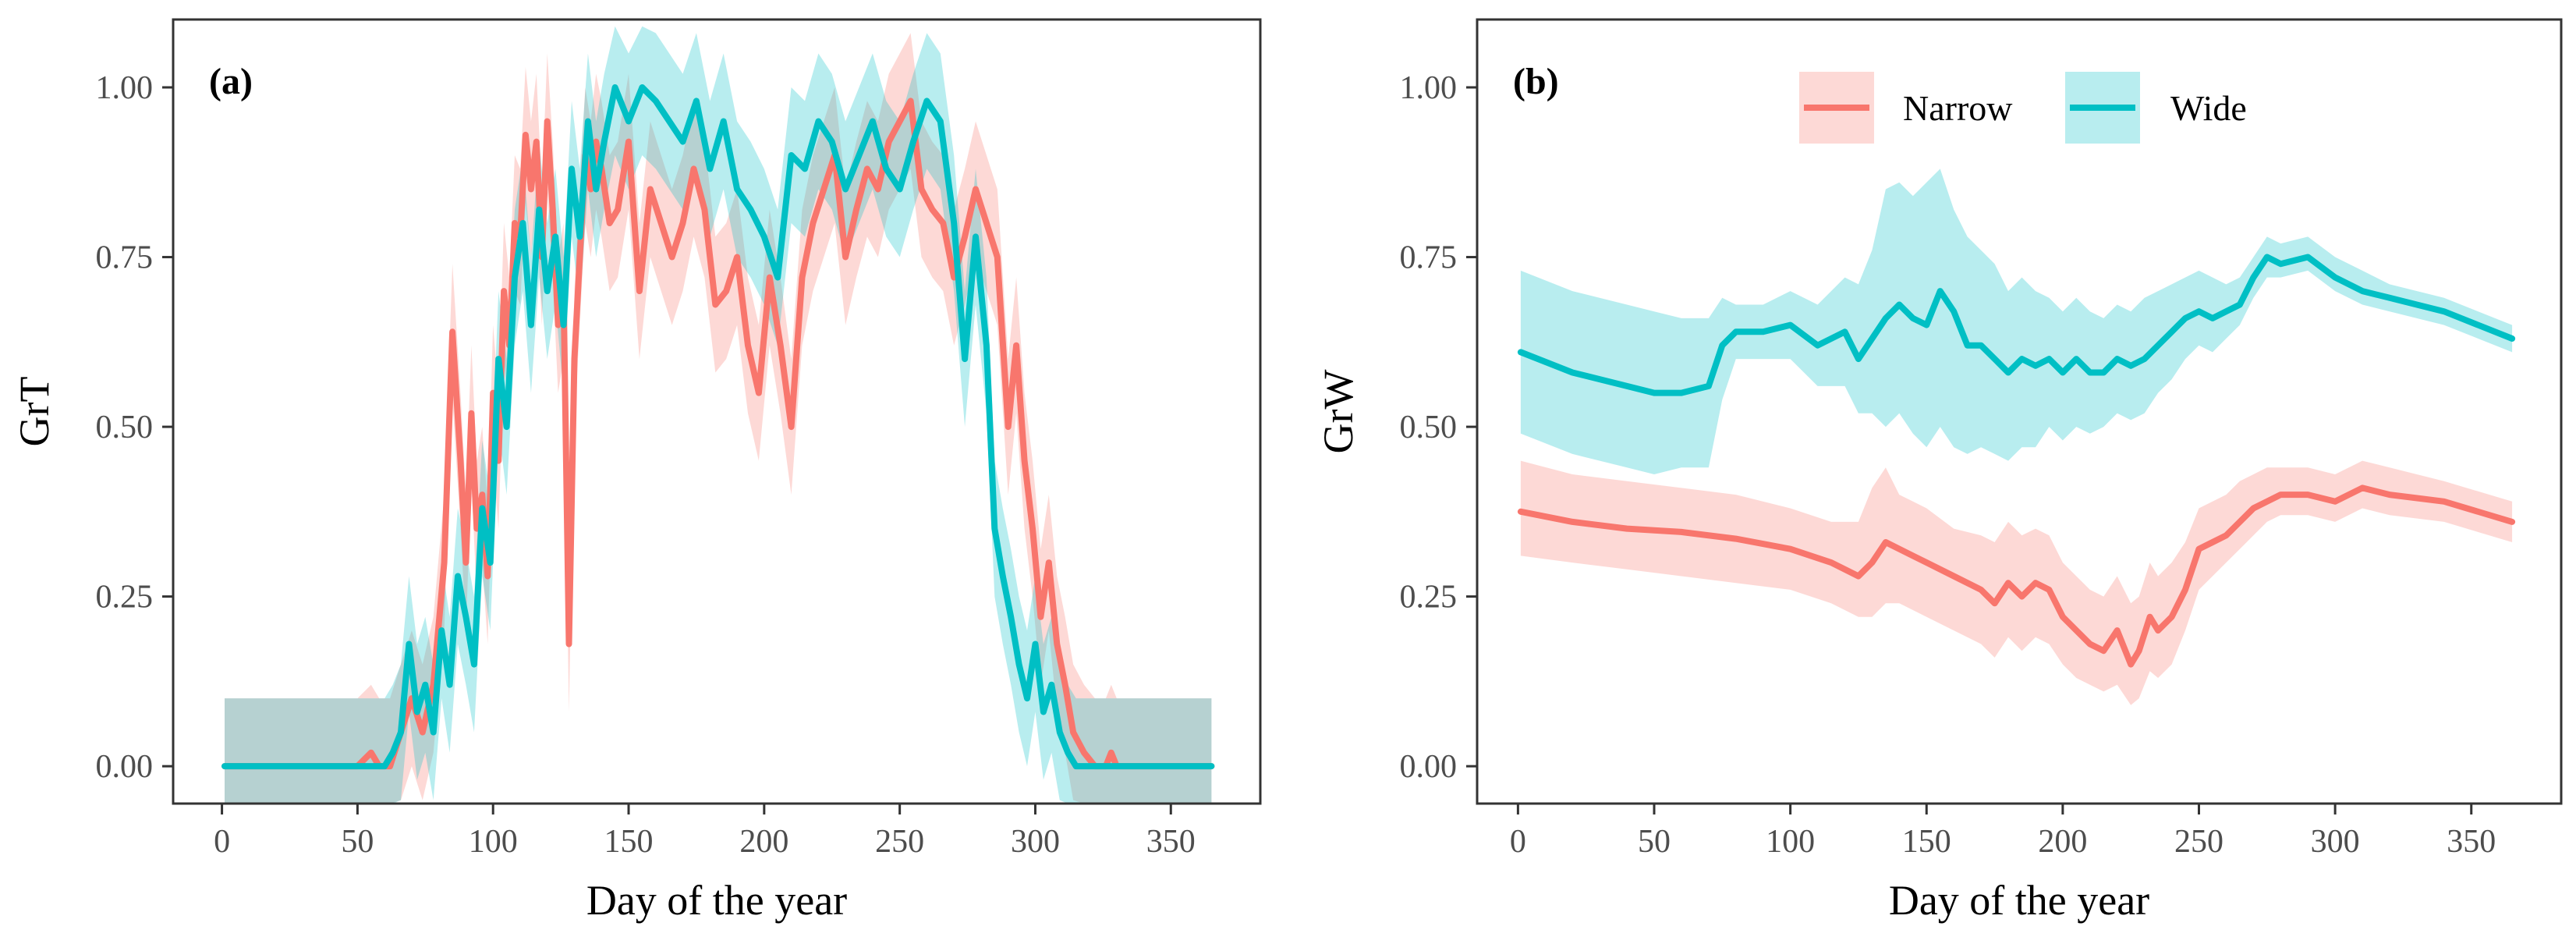 The height and width of the screenshot is (944, 2576). Describe the element at coordinates (899, 842) in the screenshot. I see `panel-a-x-tick-label: 250` at that location.